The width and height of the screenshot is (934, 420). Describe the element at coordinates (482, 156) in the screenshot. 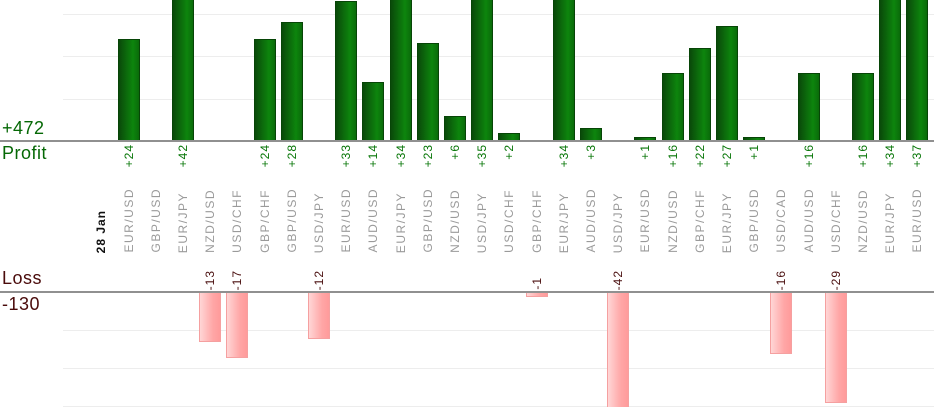

I see `profit-value-label: +35` at that location.